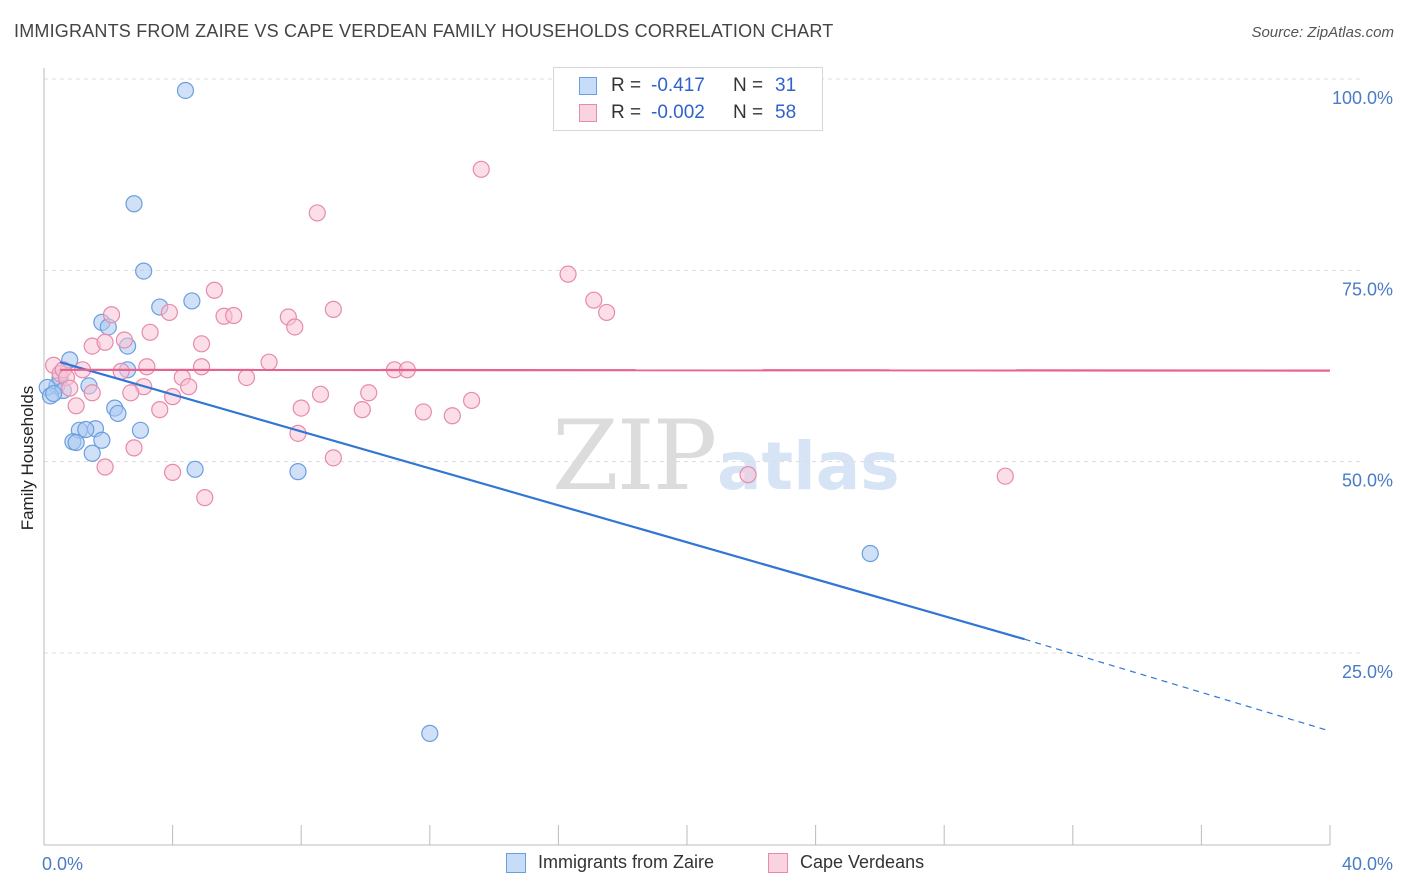  I want to click on y-tick-label: 50.0%, so click(1367, 481).